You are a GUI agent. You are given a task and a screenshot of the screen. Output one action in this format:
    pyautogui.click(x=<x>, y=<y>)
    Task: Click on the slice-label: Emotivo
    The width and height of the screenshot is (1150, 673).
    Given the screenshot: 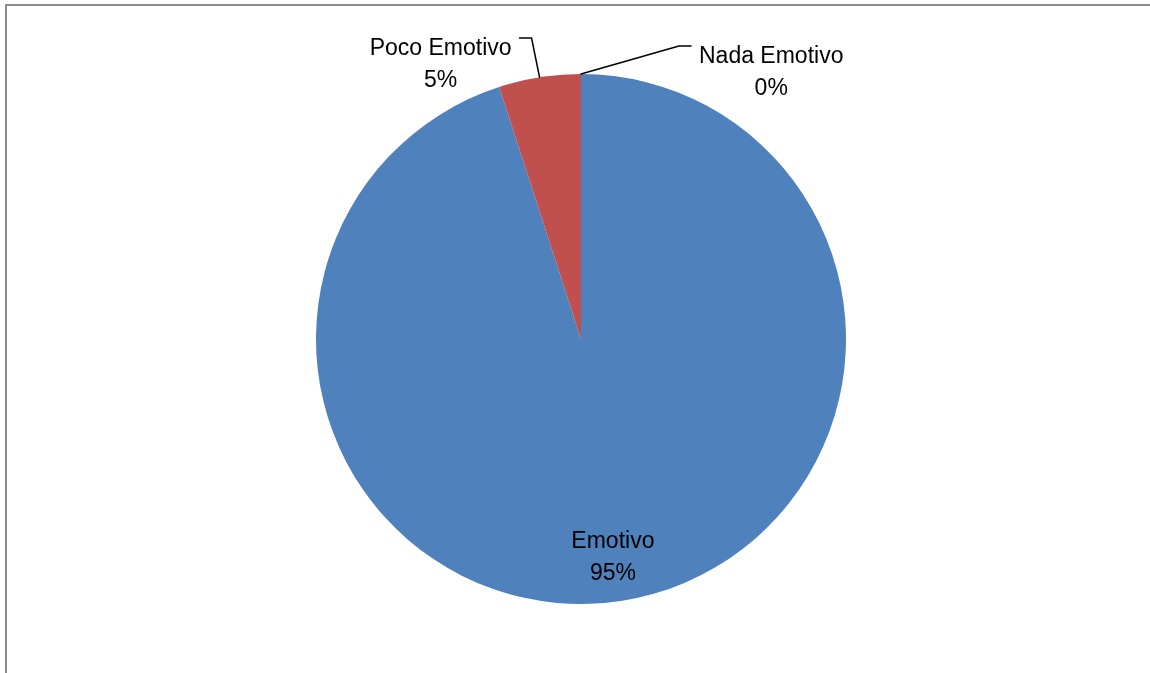 What is the action you would take?
    pyautogui.click(x=613, y=539)
    